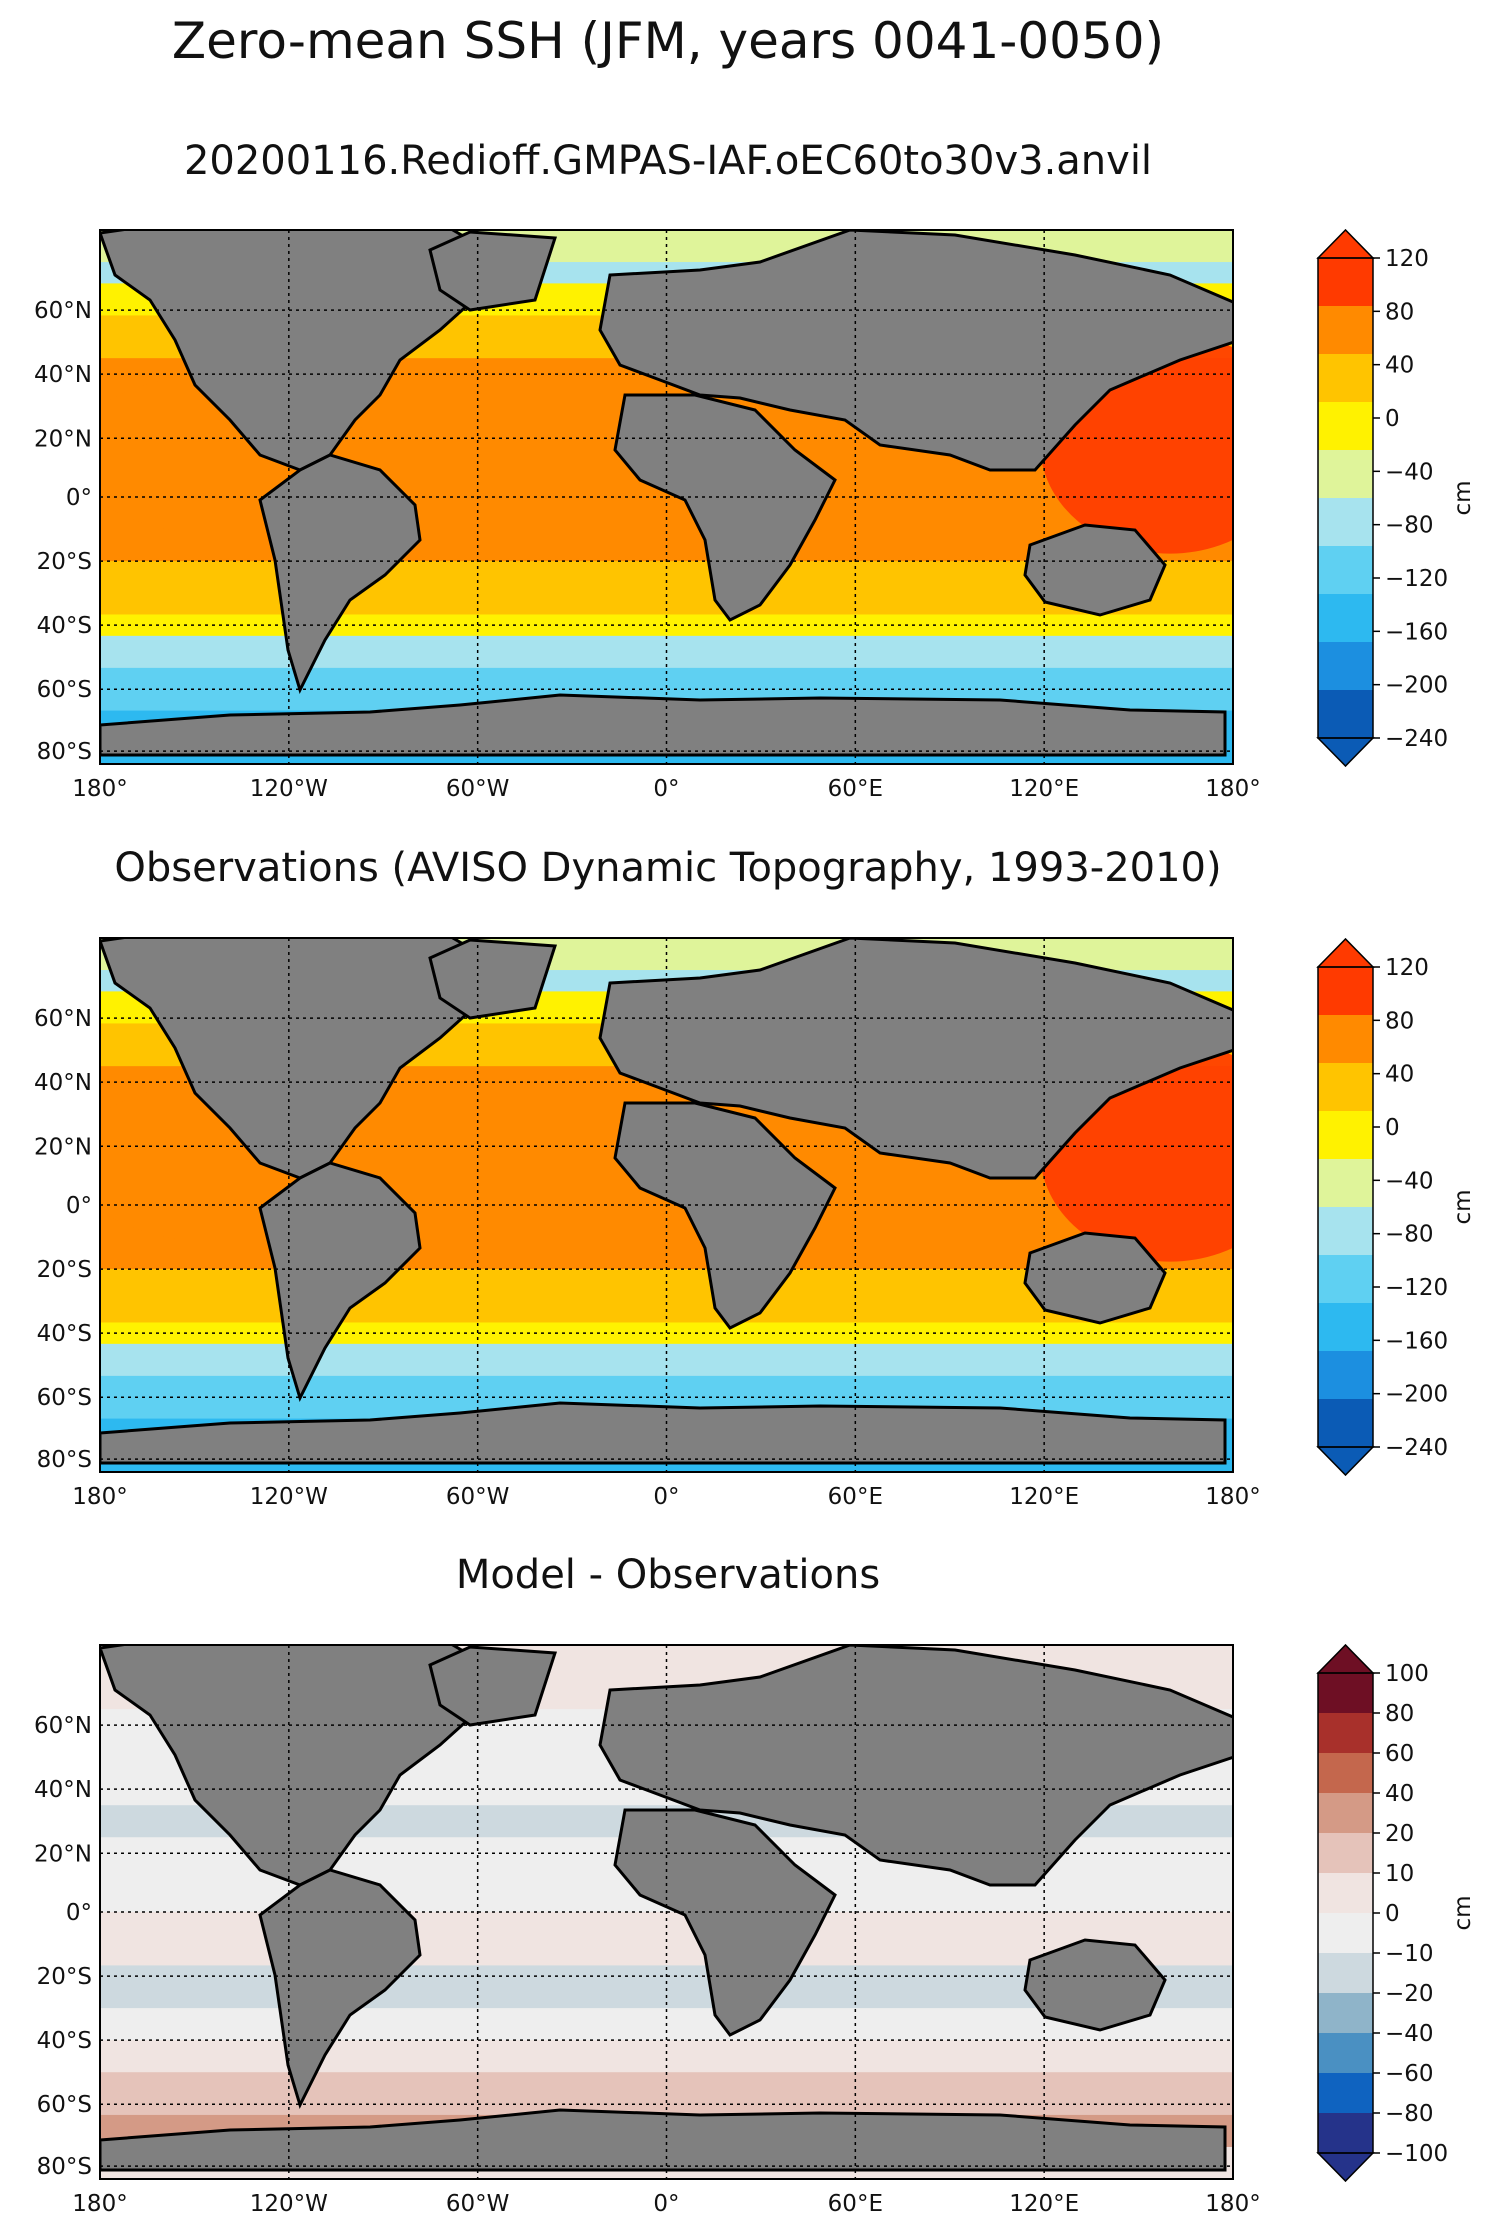  What do you see at coordinates (1345, 1658) in the screenshot?
I see `colorbar-extend-max` at bounding box center [1345, 1658].